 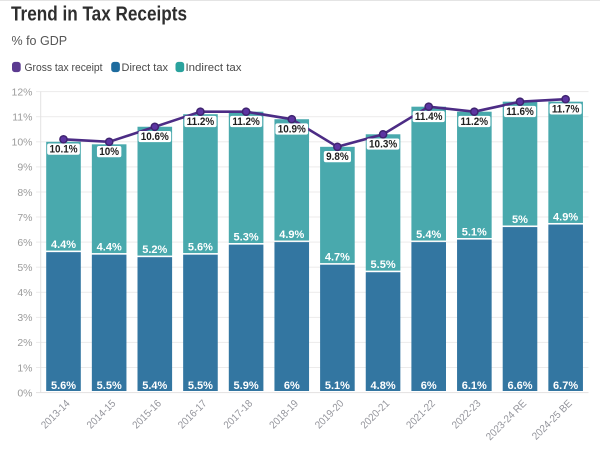 I want to click on svg-text: 4.7%, so click(x=337, y=258).